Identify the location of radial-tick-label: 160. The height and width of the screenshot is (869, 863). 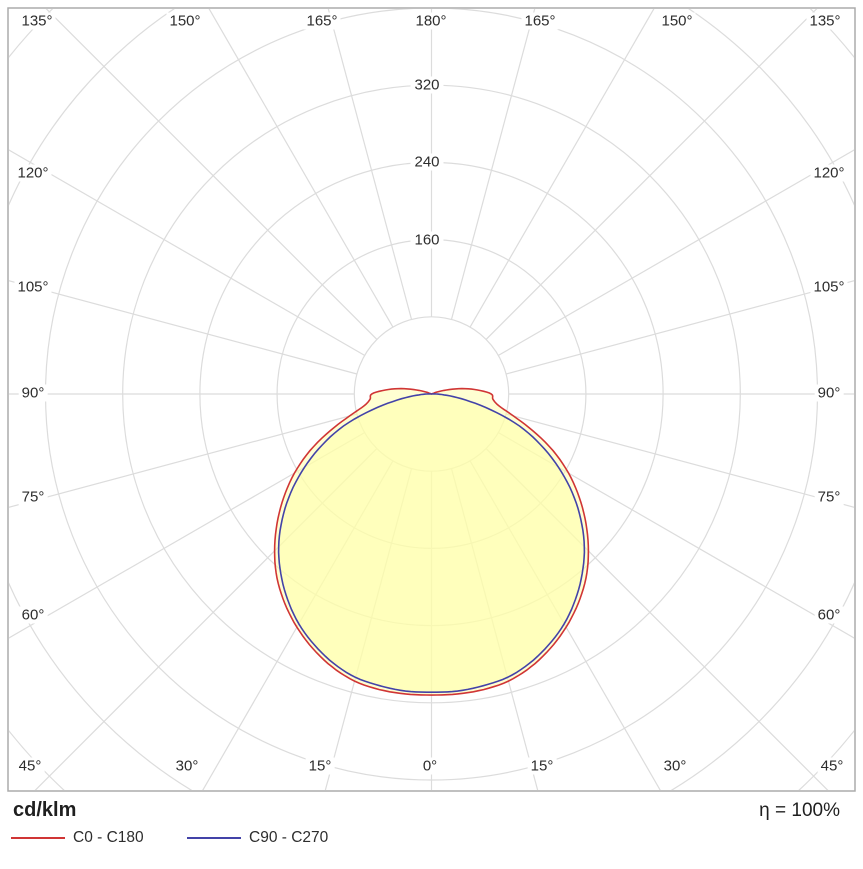
(427, 240).